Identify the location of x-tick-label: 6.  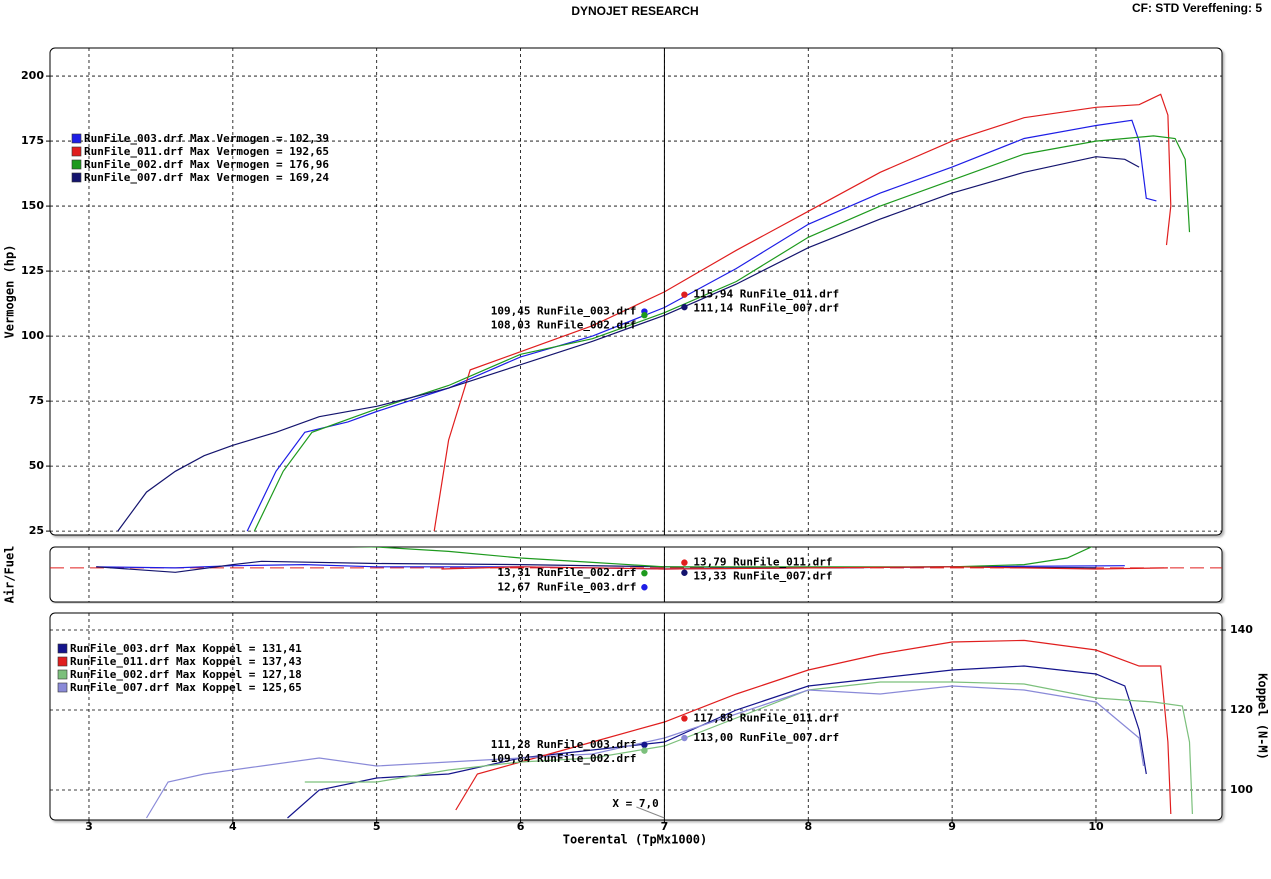
(521, 826).